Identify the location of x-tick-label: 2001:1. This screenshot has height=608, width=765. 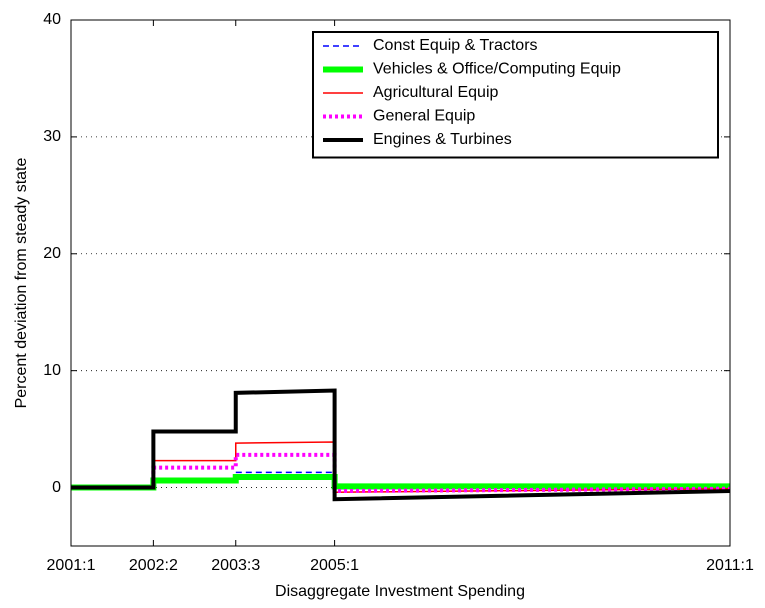
(71, 565).